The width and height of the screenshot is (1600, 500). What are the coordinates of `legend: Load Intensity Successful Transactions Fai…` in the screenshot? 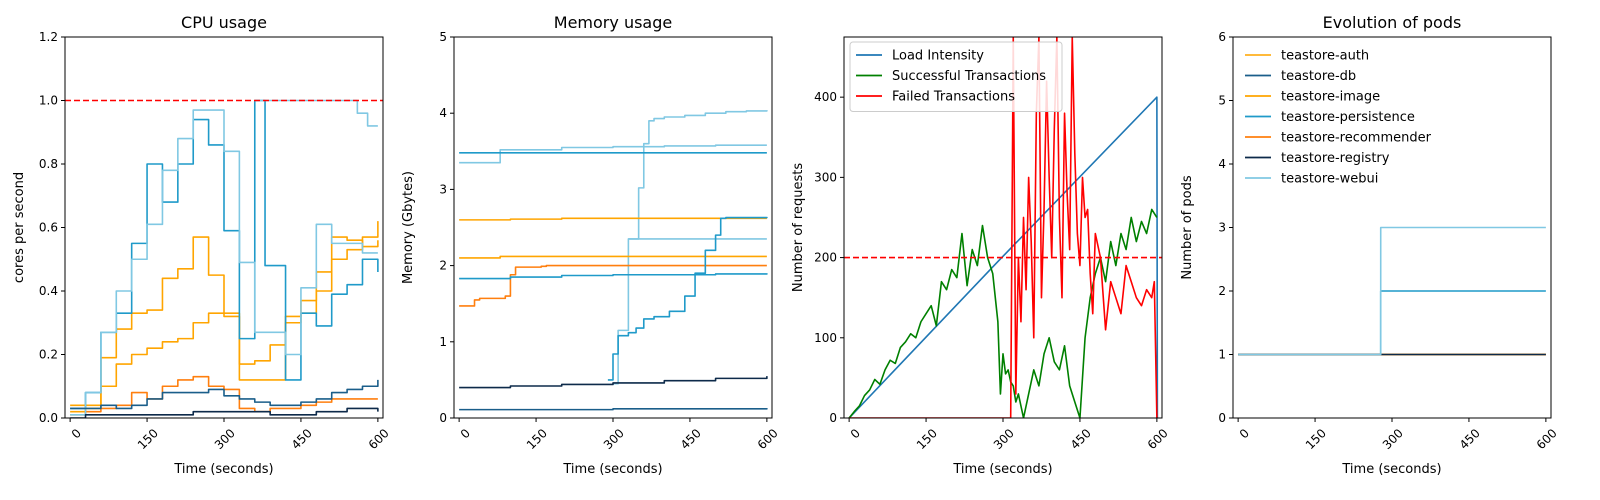 It's located at (956, 76).